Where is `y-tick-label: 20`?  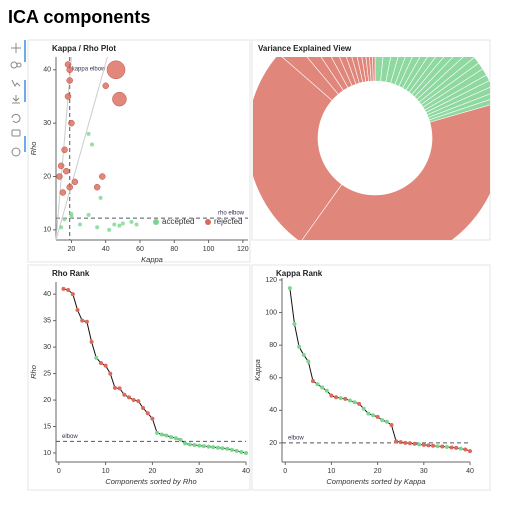
y-tick-label: 20 is located at coordinates (47, 176).